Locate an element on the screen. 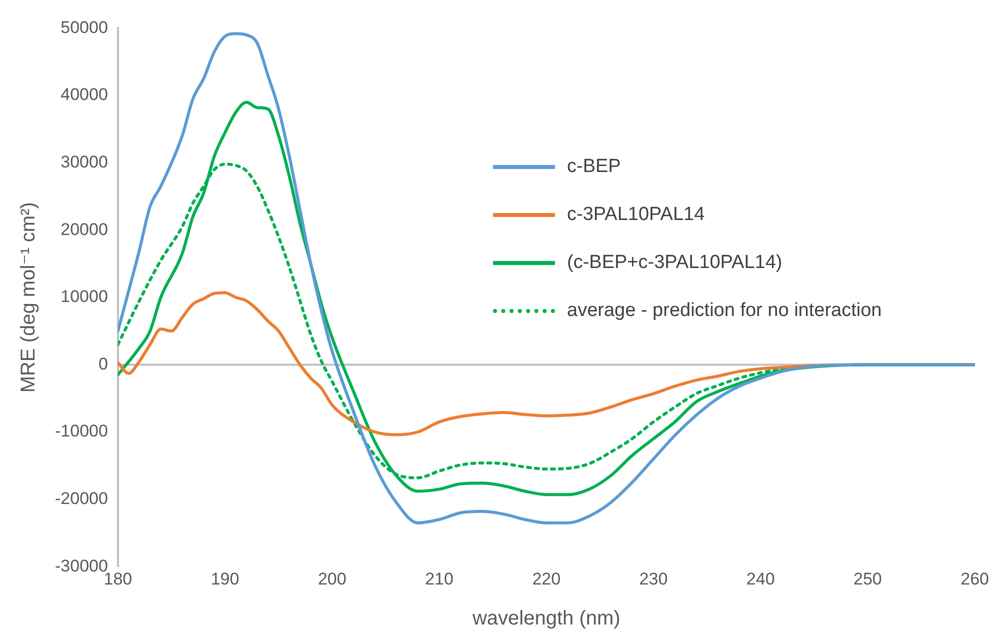 The image size is (1000, 641). y-tick-label: 0 is located at coordinates (103, 364).